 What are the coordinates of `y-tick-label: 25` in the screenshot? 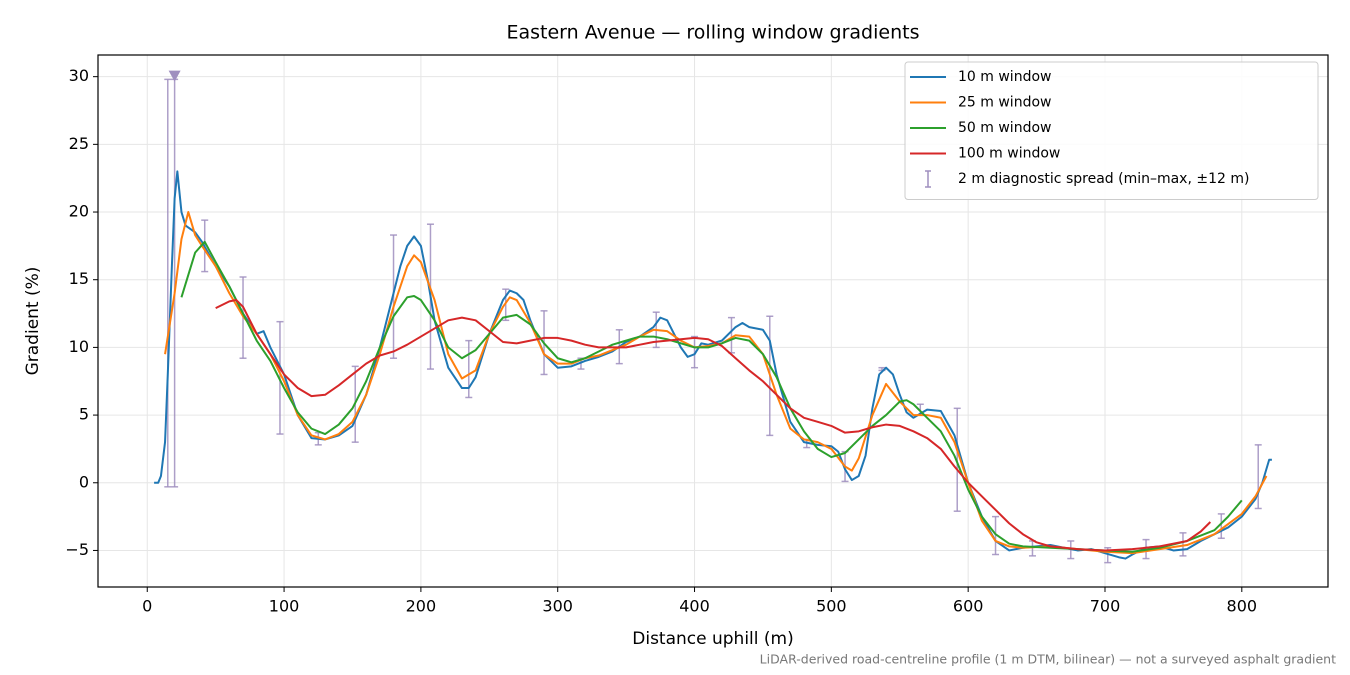 It's located at (79, 143).